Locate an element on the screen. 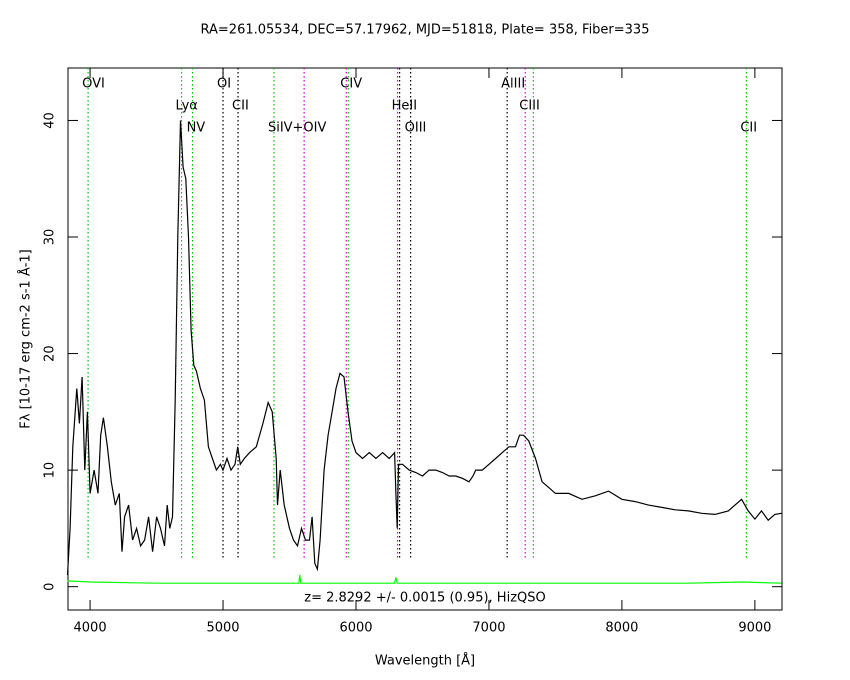  line-label: OIII is located at coordinates (416, 128).